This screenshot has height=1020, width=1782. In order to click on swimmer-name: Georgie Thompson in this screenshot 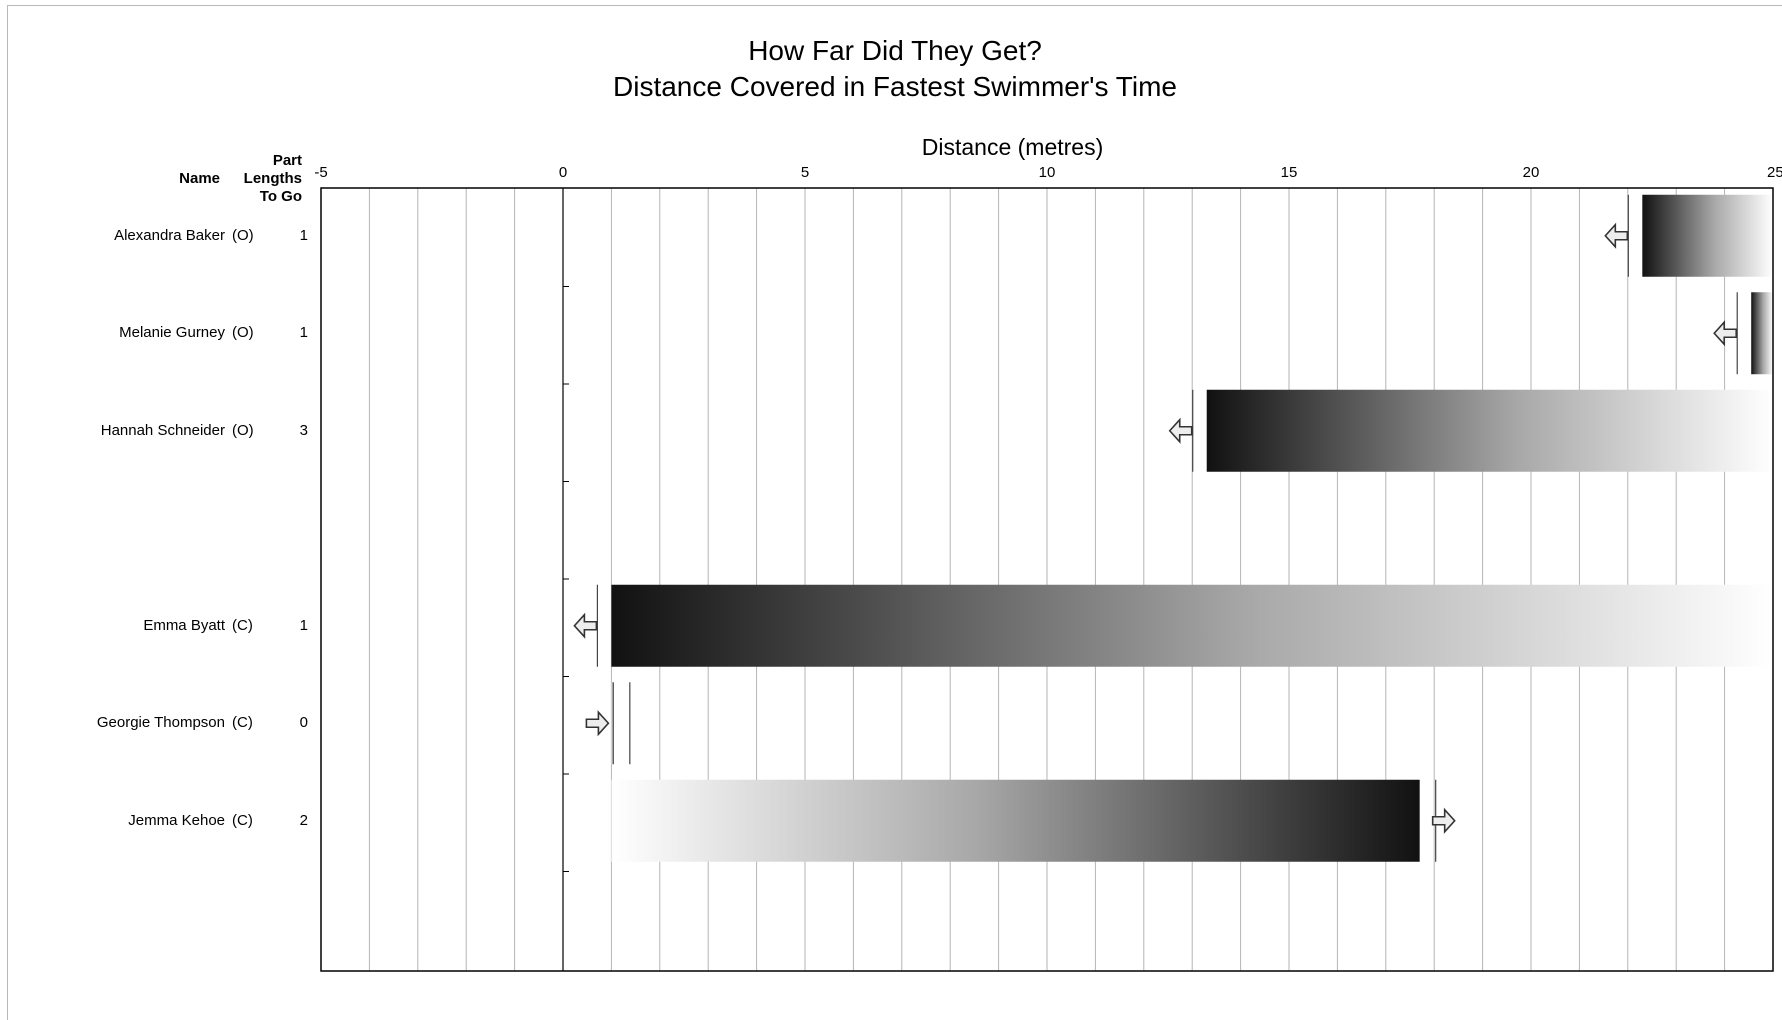, I will do `click(160, 723)`.